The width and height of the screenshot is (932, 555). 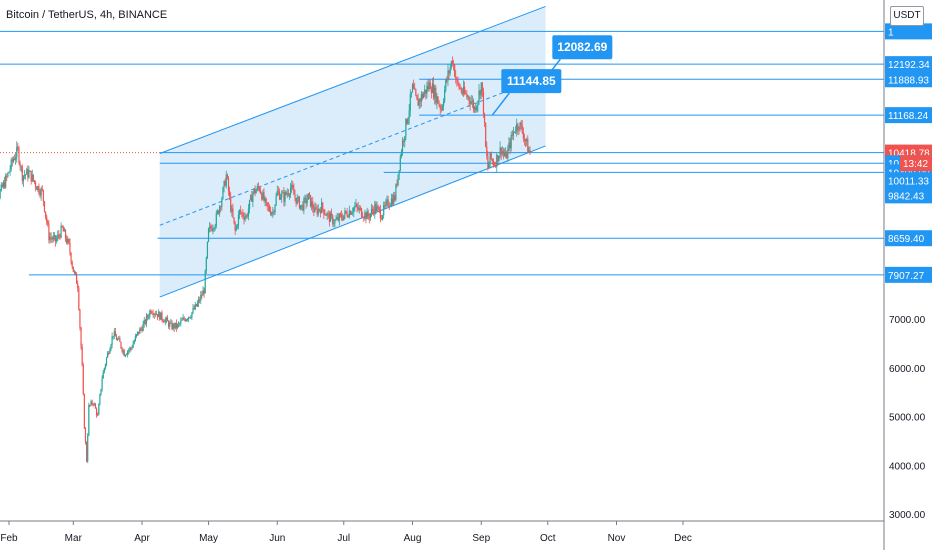 I want to click on level-price-tag-text: 7907.27, so click(x=906, y=276).